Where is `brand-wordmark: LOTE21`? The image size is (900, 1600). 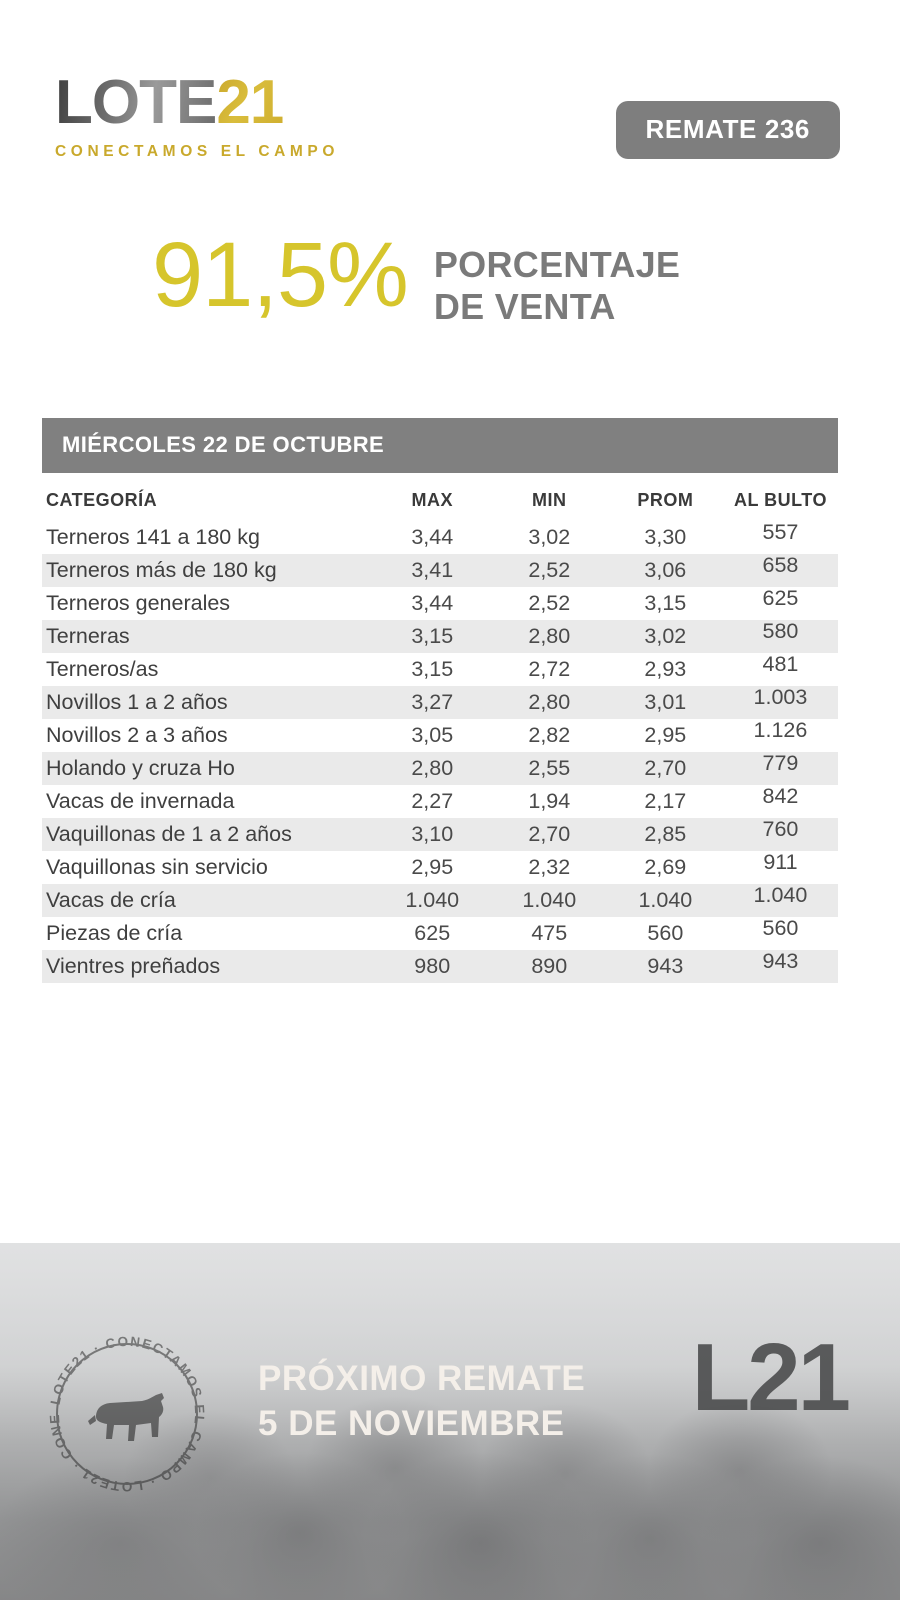 brand-wordmark: LOTE21 is located at coordinates (205, 103).